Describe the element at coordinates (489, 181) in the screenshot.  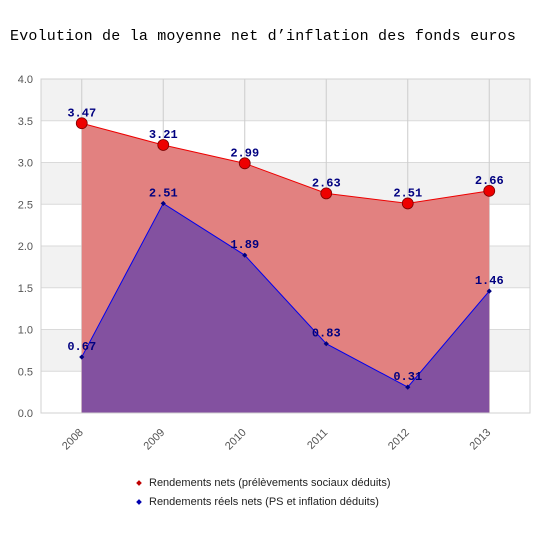
I see `data-label: 2.66` at that location.